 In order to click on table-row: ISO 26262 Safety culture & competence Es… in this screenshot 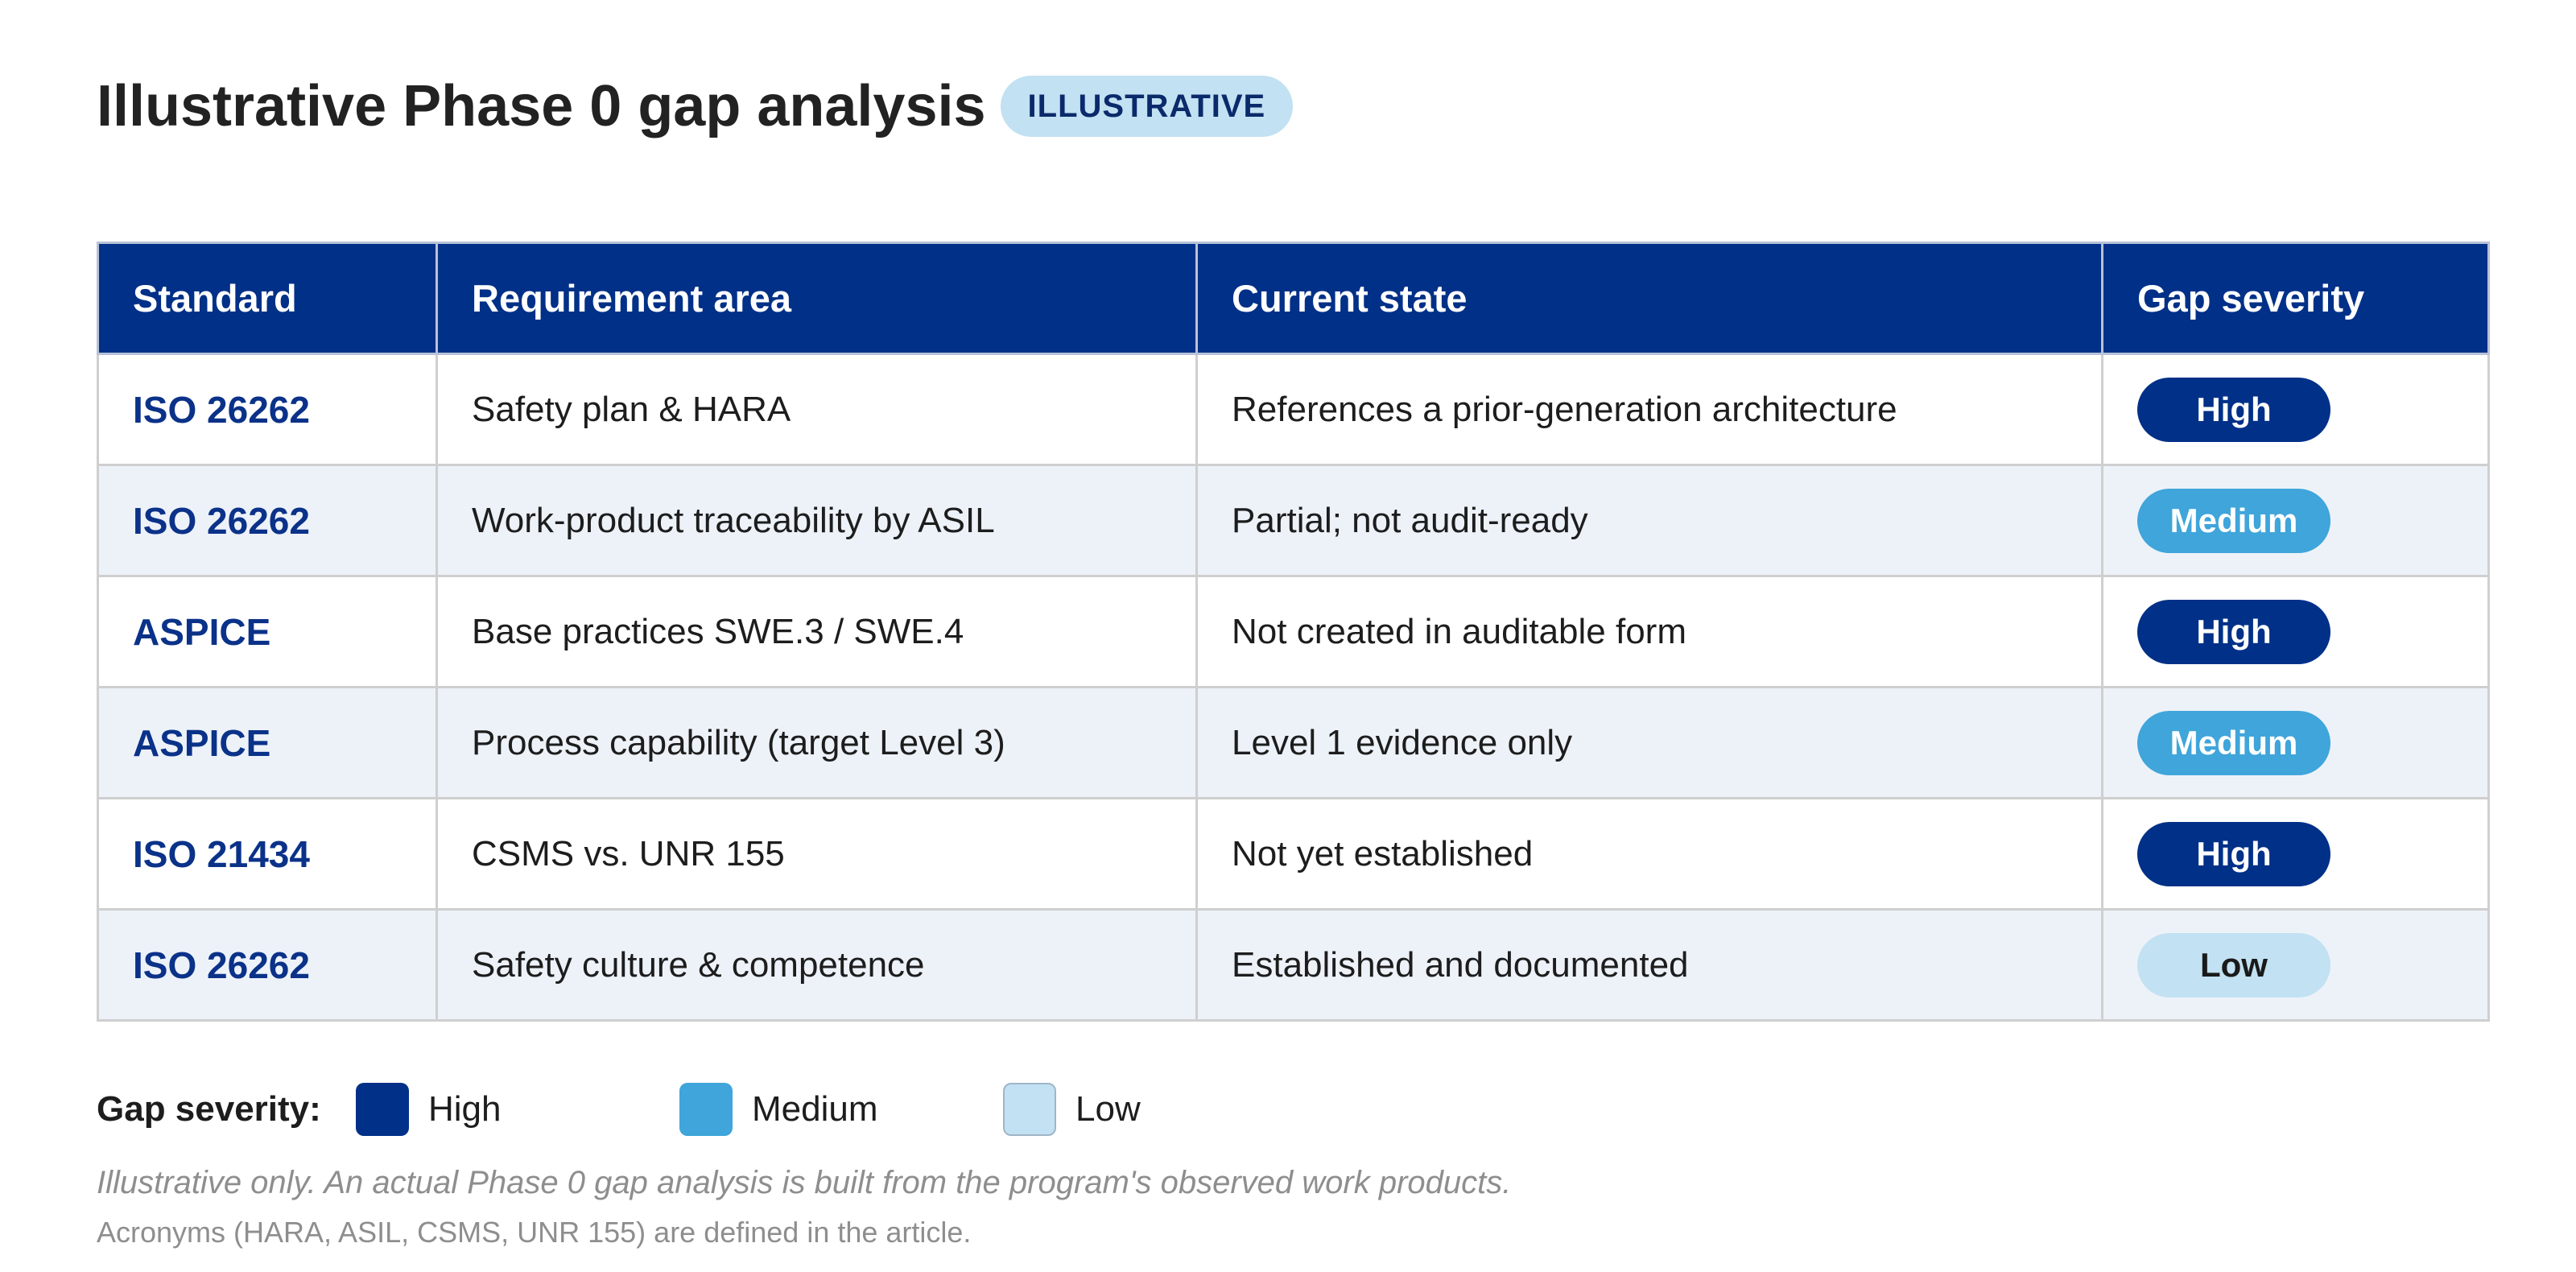, I will do `click(1293, 965)`.